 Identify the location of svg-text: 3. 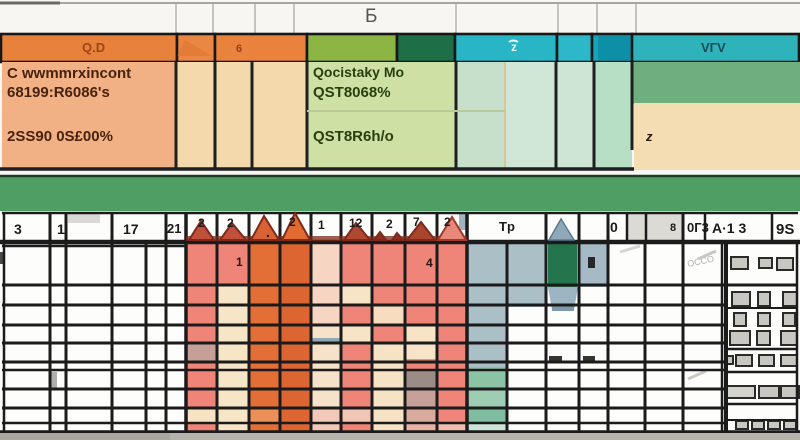
(18, 229).